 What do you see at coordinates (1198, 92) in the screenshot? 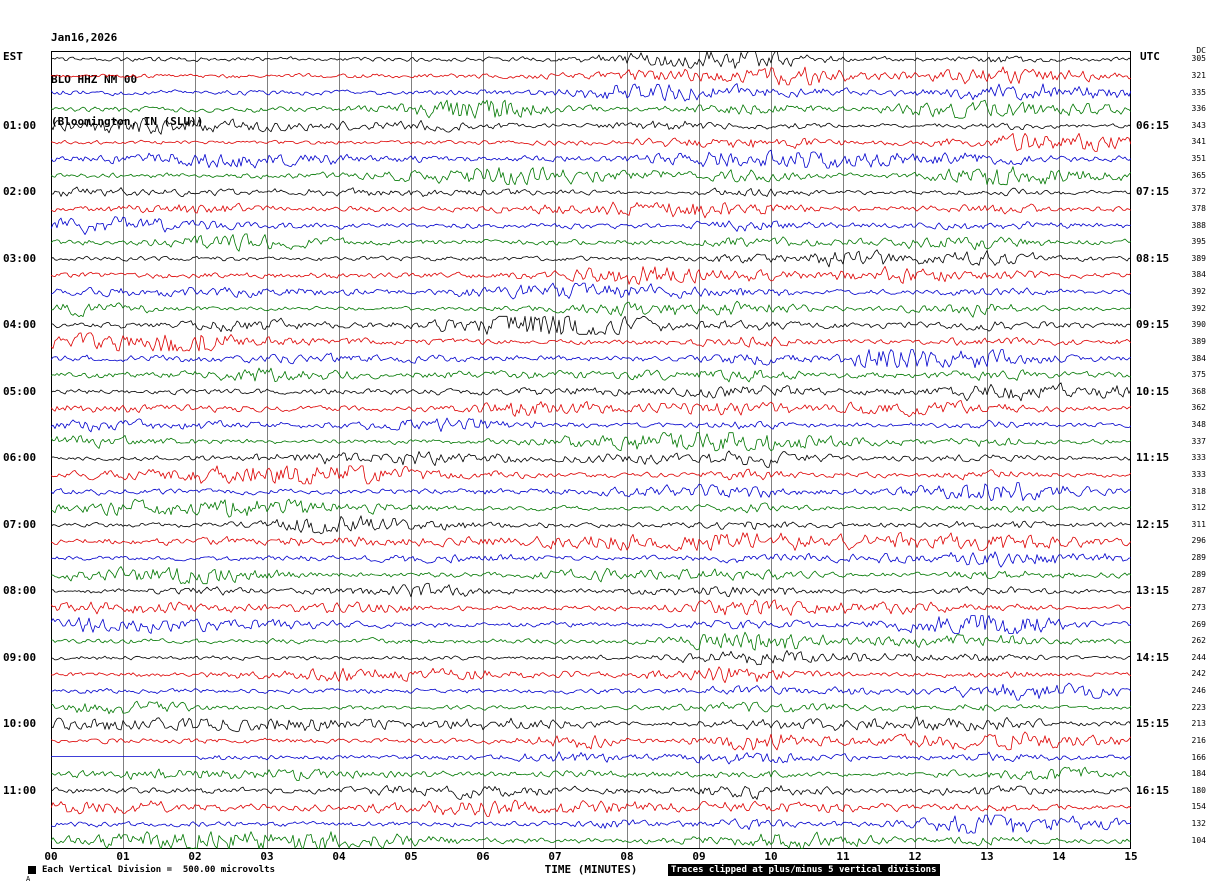
I see `dc-value: 335` at bounding box center [1198, 92].